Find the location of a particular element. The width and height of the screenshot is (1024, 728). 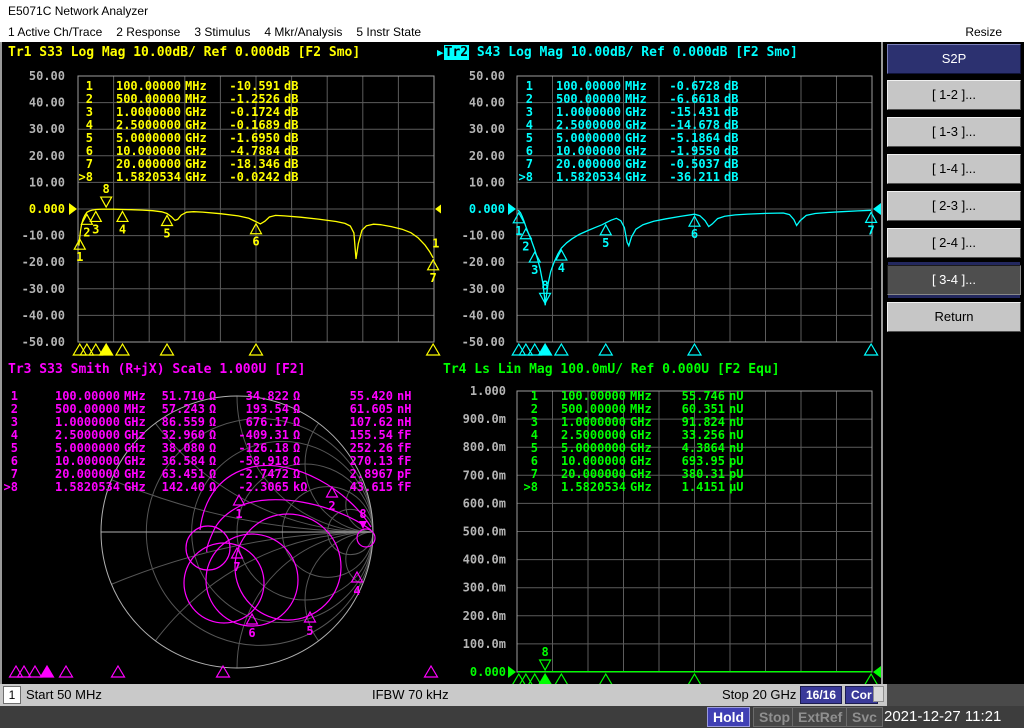

softkey-s2p: S2P is located at coordinates (954, 59).